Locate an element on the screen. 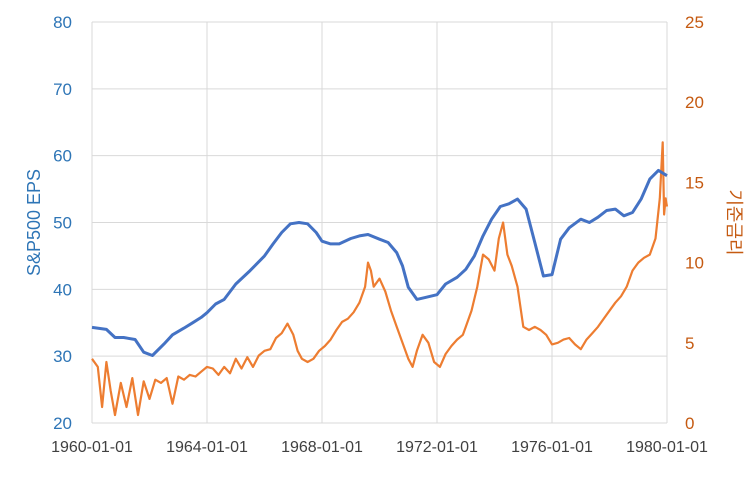 The width and height of the screenshot is (752, 477). x-tick-label: 1972-01-01 is located at coordinates (437, 447).